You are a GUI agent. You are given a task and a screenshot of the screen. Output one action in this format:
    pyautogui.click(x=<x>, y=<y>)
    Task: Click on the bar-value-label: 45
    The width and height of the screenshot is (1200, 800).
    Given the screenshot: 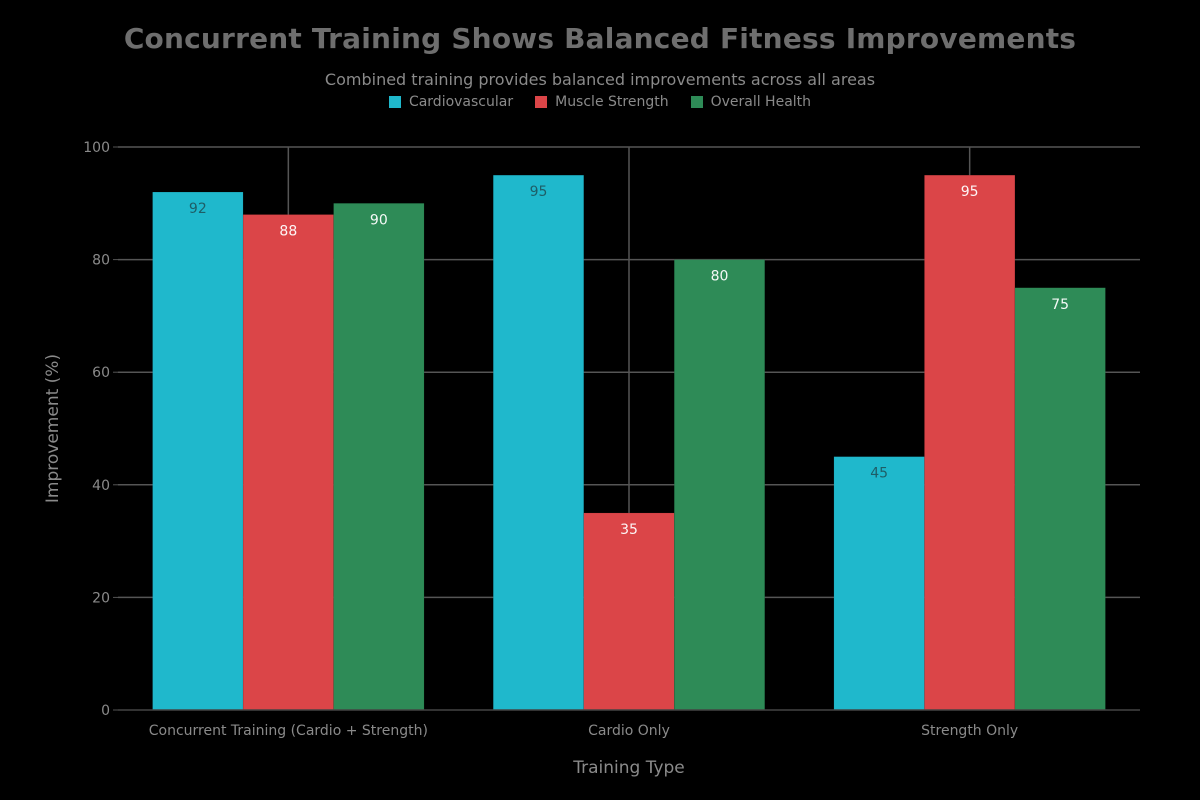 What is the action you would take?
    pyautogui.click(x=879, y=474)
    